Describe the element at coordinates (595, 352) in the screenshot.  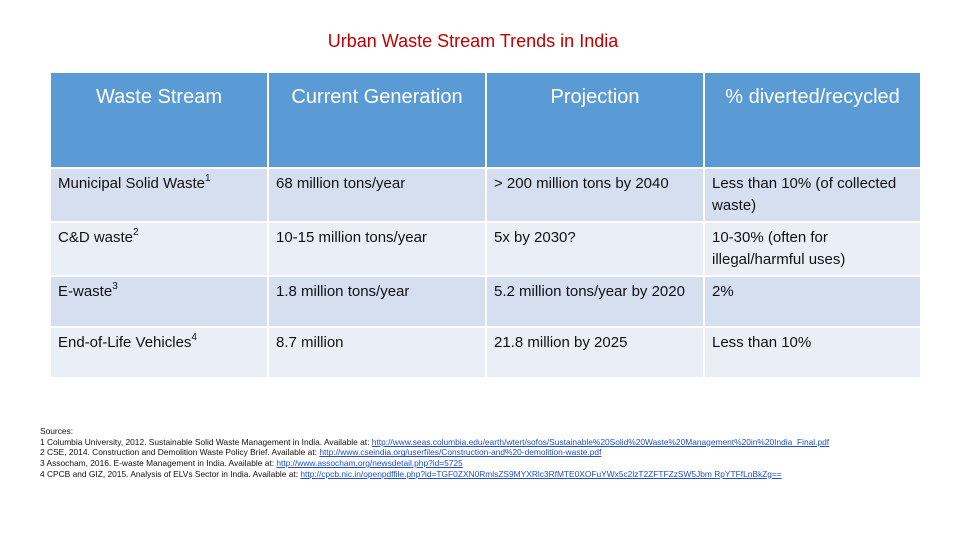
I see `cell-projection: 21.8 million by 2025` at that location.